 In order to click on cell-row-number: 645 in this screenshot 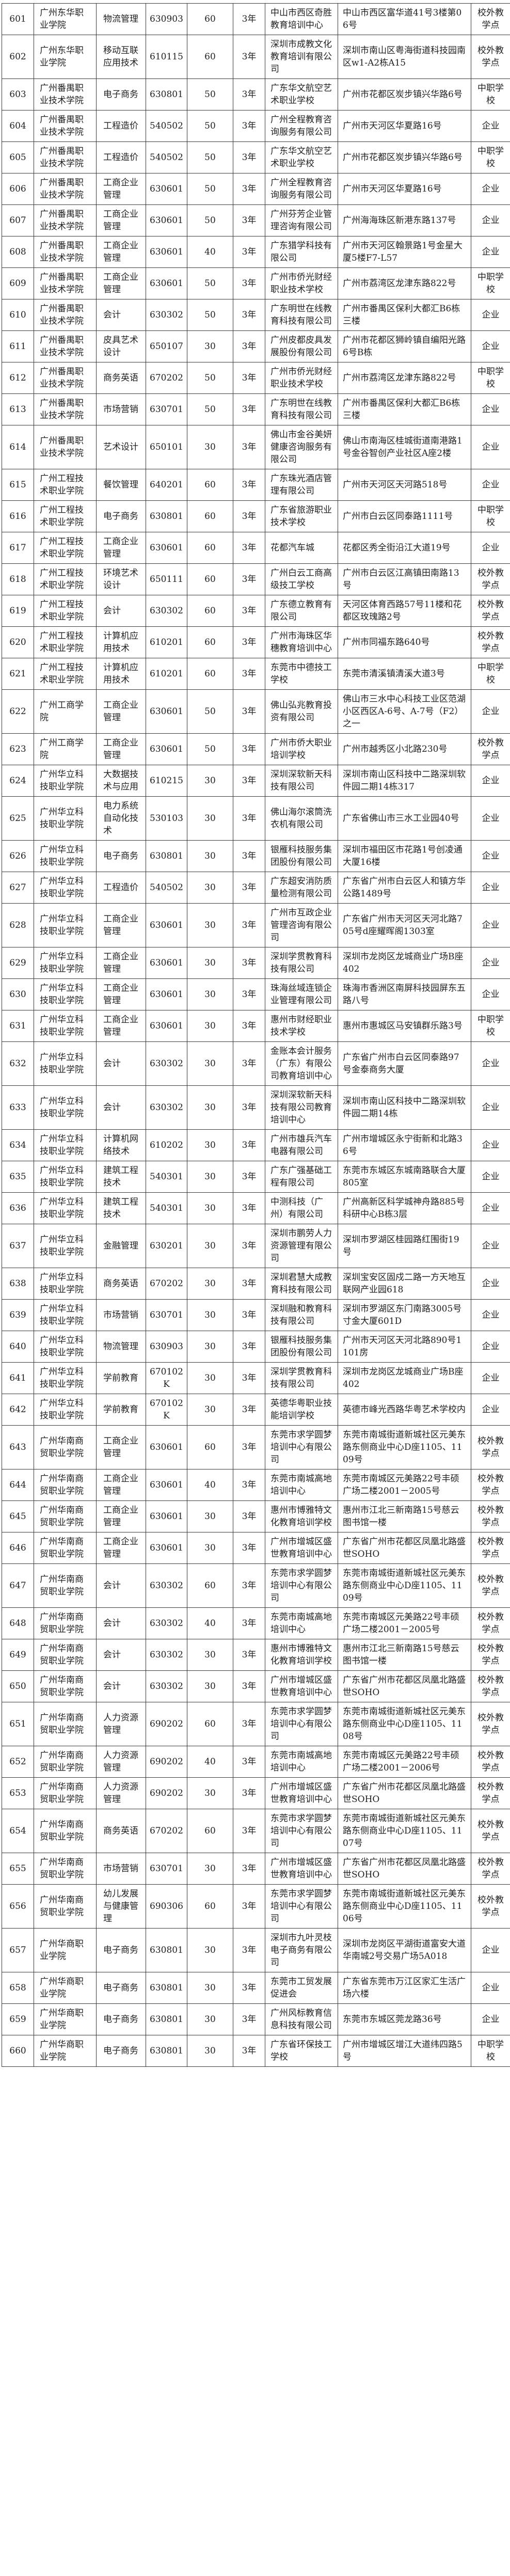, I will do `click(18, 1516)`.